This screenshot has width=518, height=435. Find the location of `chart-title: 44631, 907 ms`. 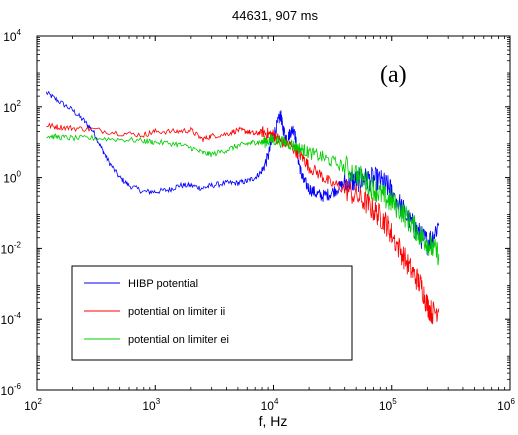

chart-title: 44631, 907 ms is located at coordinates (275, 15).